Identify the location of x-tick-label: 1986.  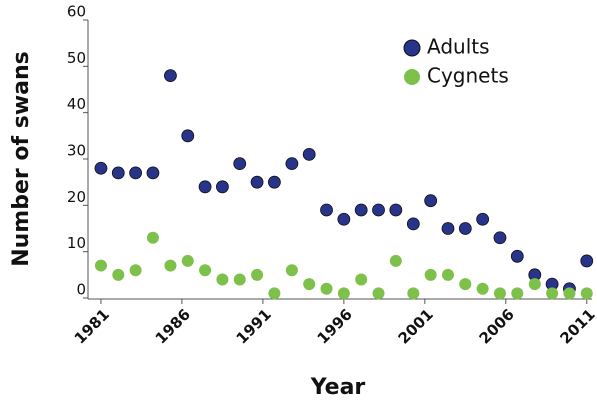
(173, 326).